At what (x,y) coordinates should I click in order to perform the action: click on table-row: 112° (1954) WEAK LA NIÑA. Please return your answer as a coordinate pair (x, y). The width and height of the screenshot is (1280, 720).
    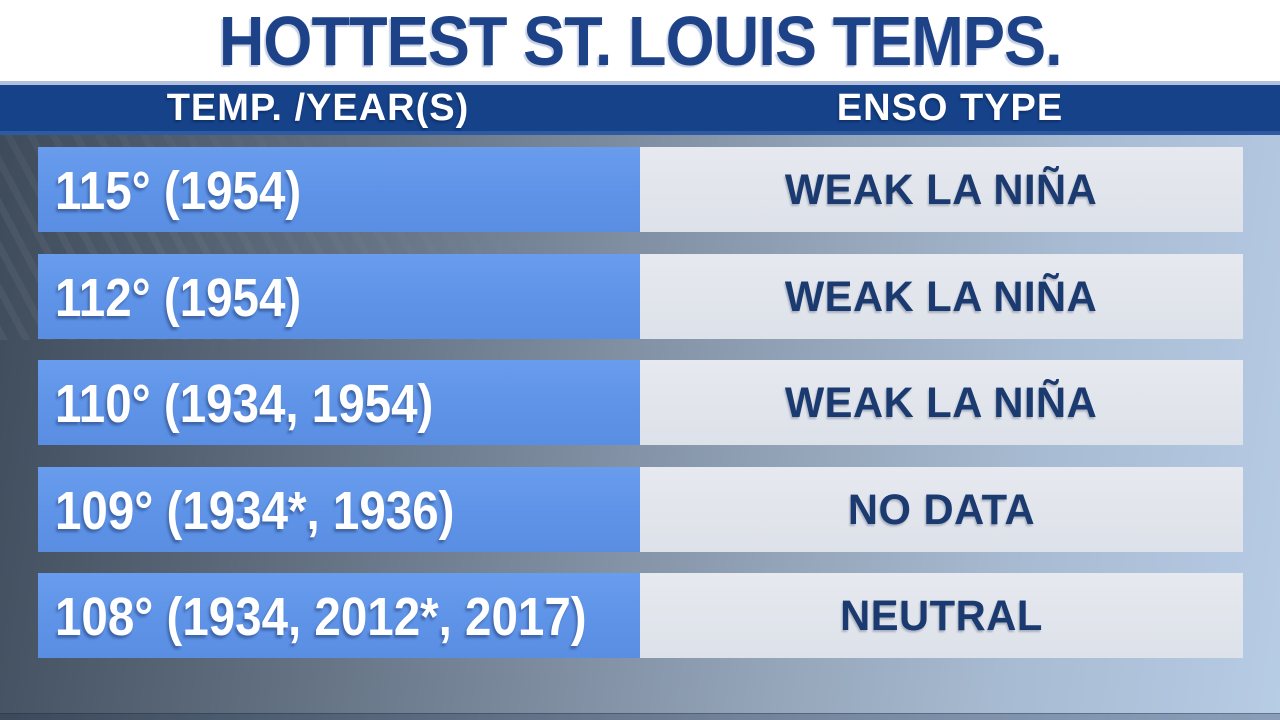
    Looking at the image, I should click on (640, 296).